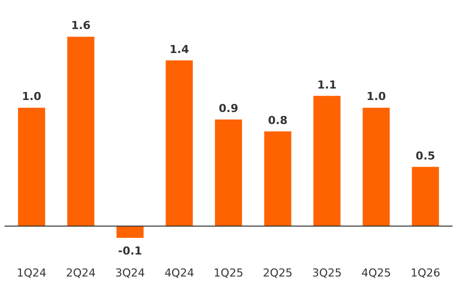  Describe the element at coordinates (130, 273) in the screenshot. I see `x-tick-label: 3Q24` at that location.